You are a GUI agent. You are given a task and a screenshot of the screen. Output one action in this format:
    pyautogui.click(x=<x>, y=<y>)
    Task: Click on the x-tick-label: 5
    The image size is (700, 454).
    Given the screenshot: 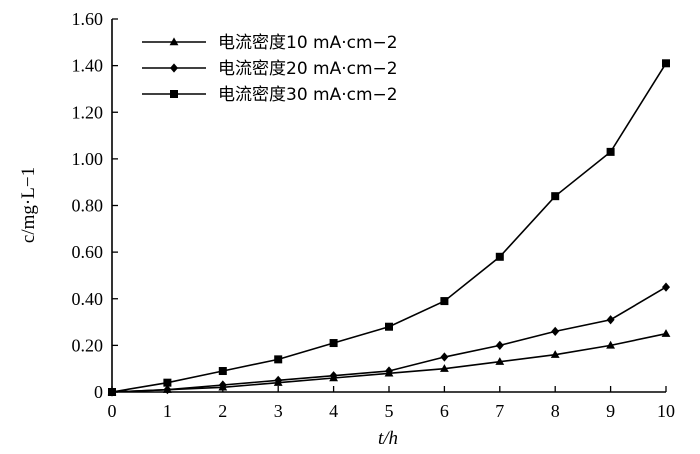 What is the action you would take?
    pyautogui.click(x=389, y=411)
    